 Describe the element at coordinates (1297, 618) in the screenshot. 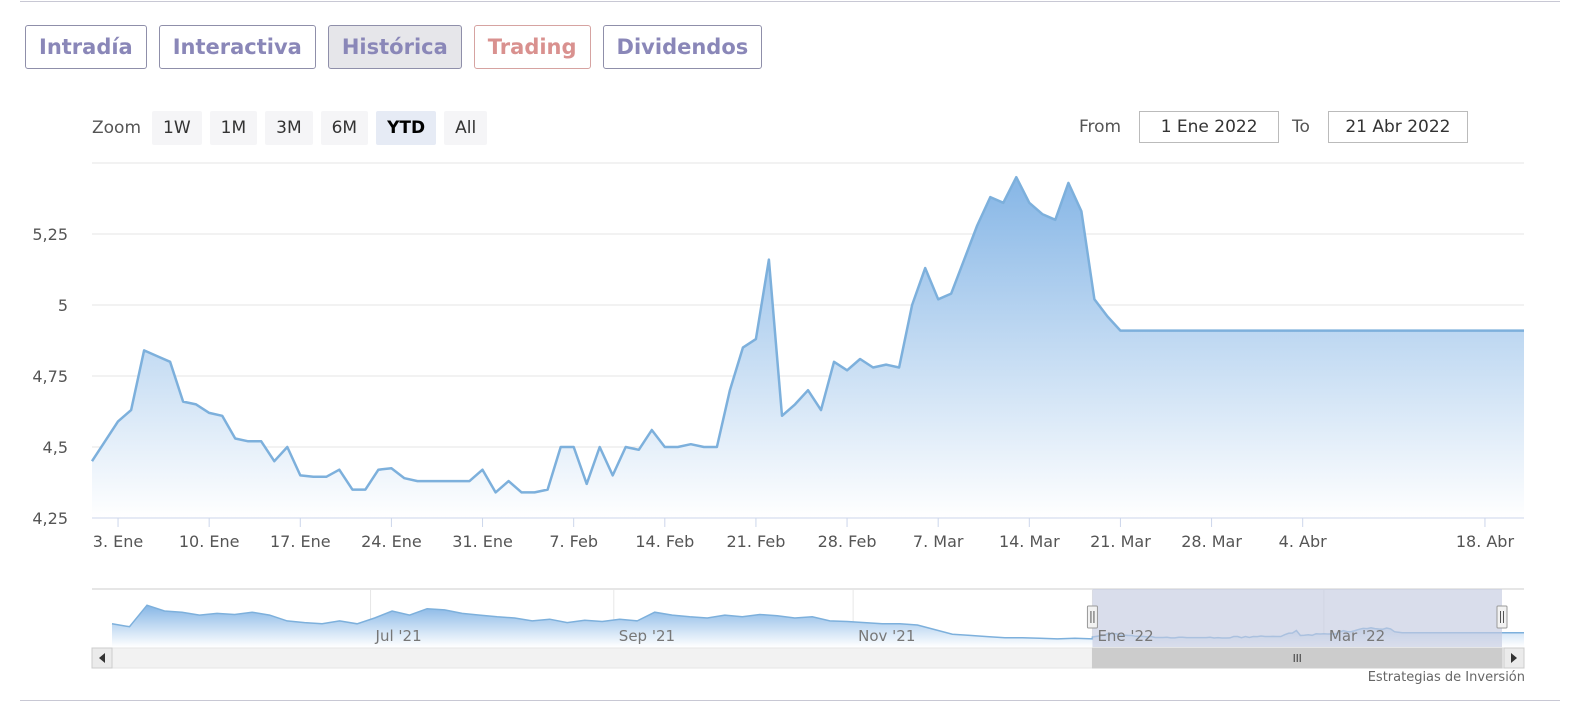

I see `navigator-selection` at that location.